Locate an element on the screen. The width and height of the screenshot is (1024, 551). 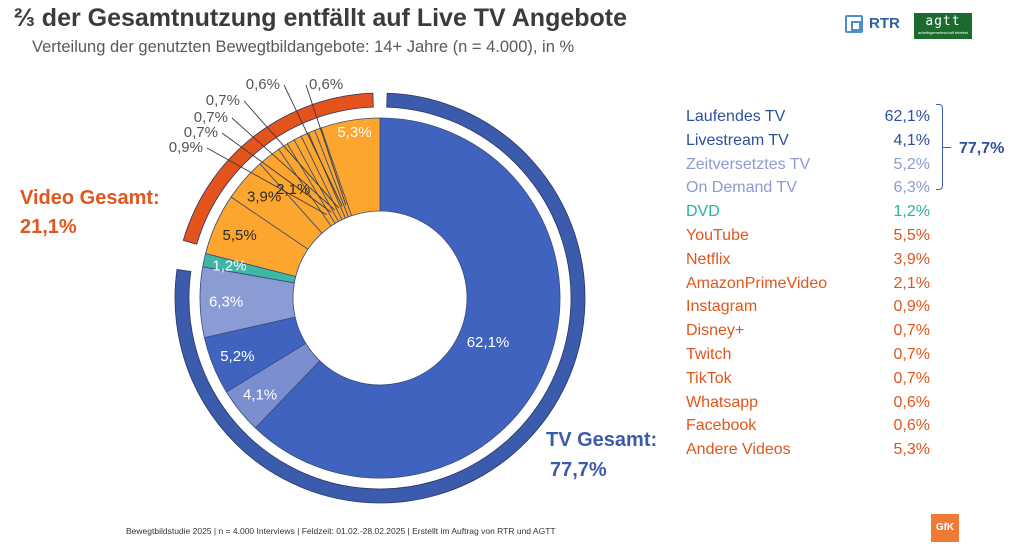
legend-item-dvd: DVD 1,2% is located at coordinates (808, 214).